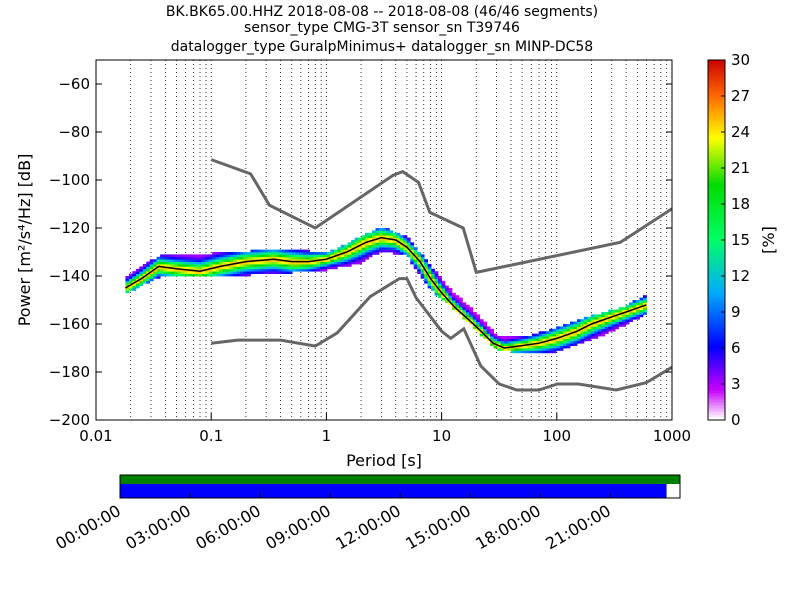 The height and width of the screenshot is (600, 800). Describe the element at coordinates (508, 527) in the screenshot. I see `timeline-tick-label: 18:00:00` at that location.